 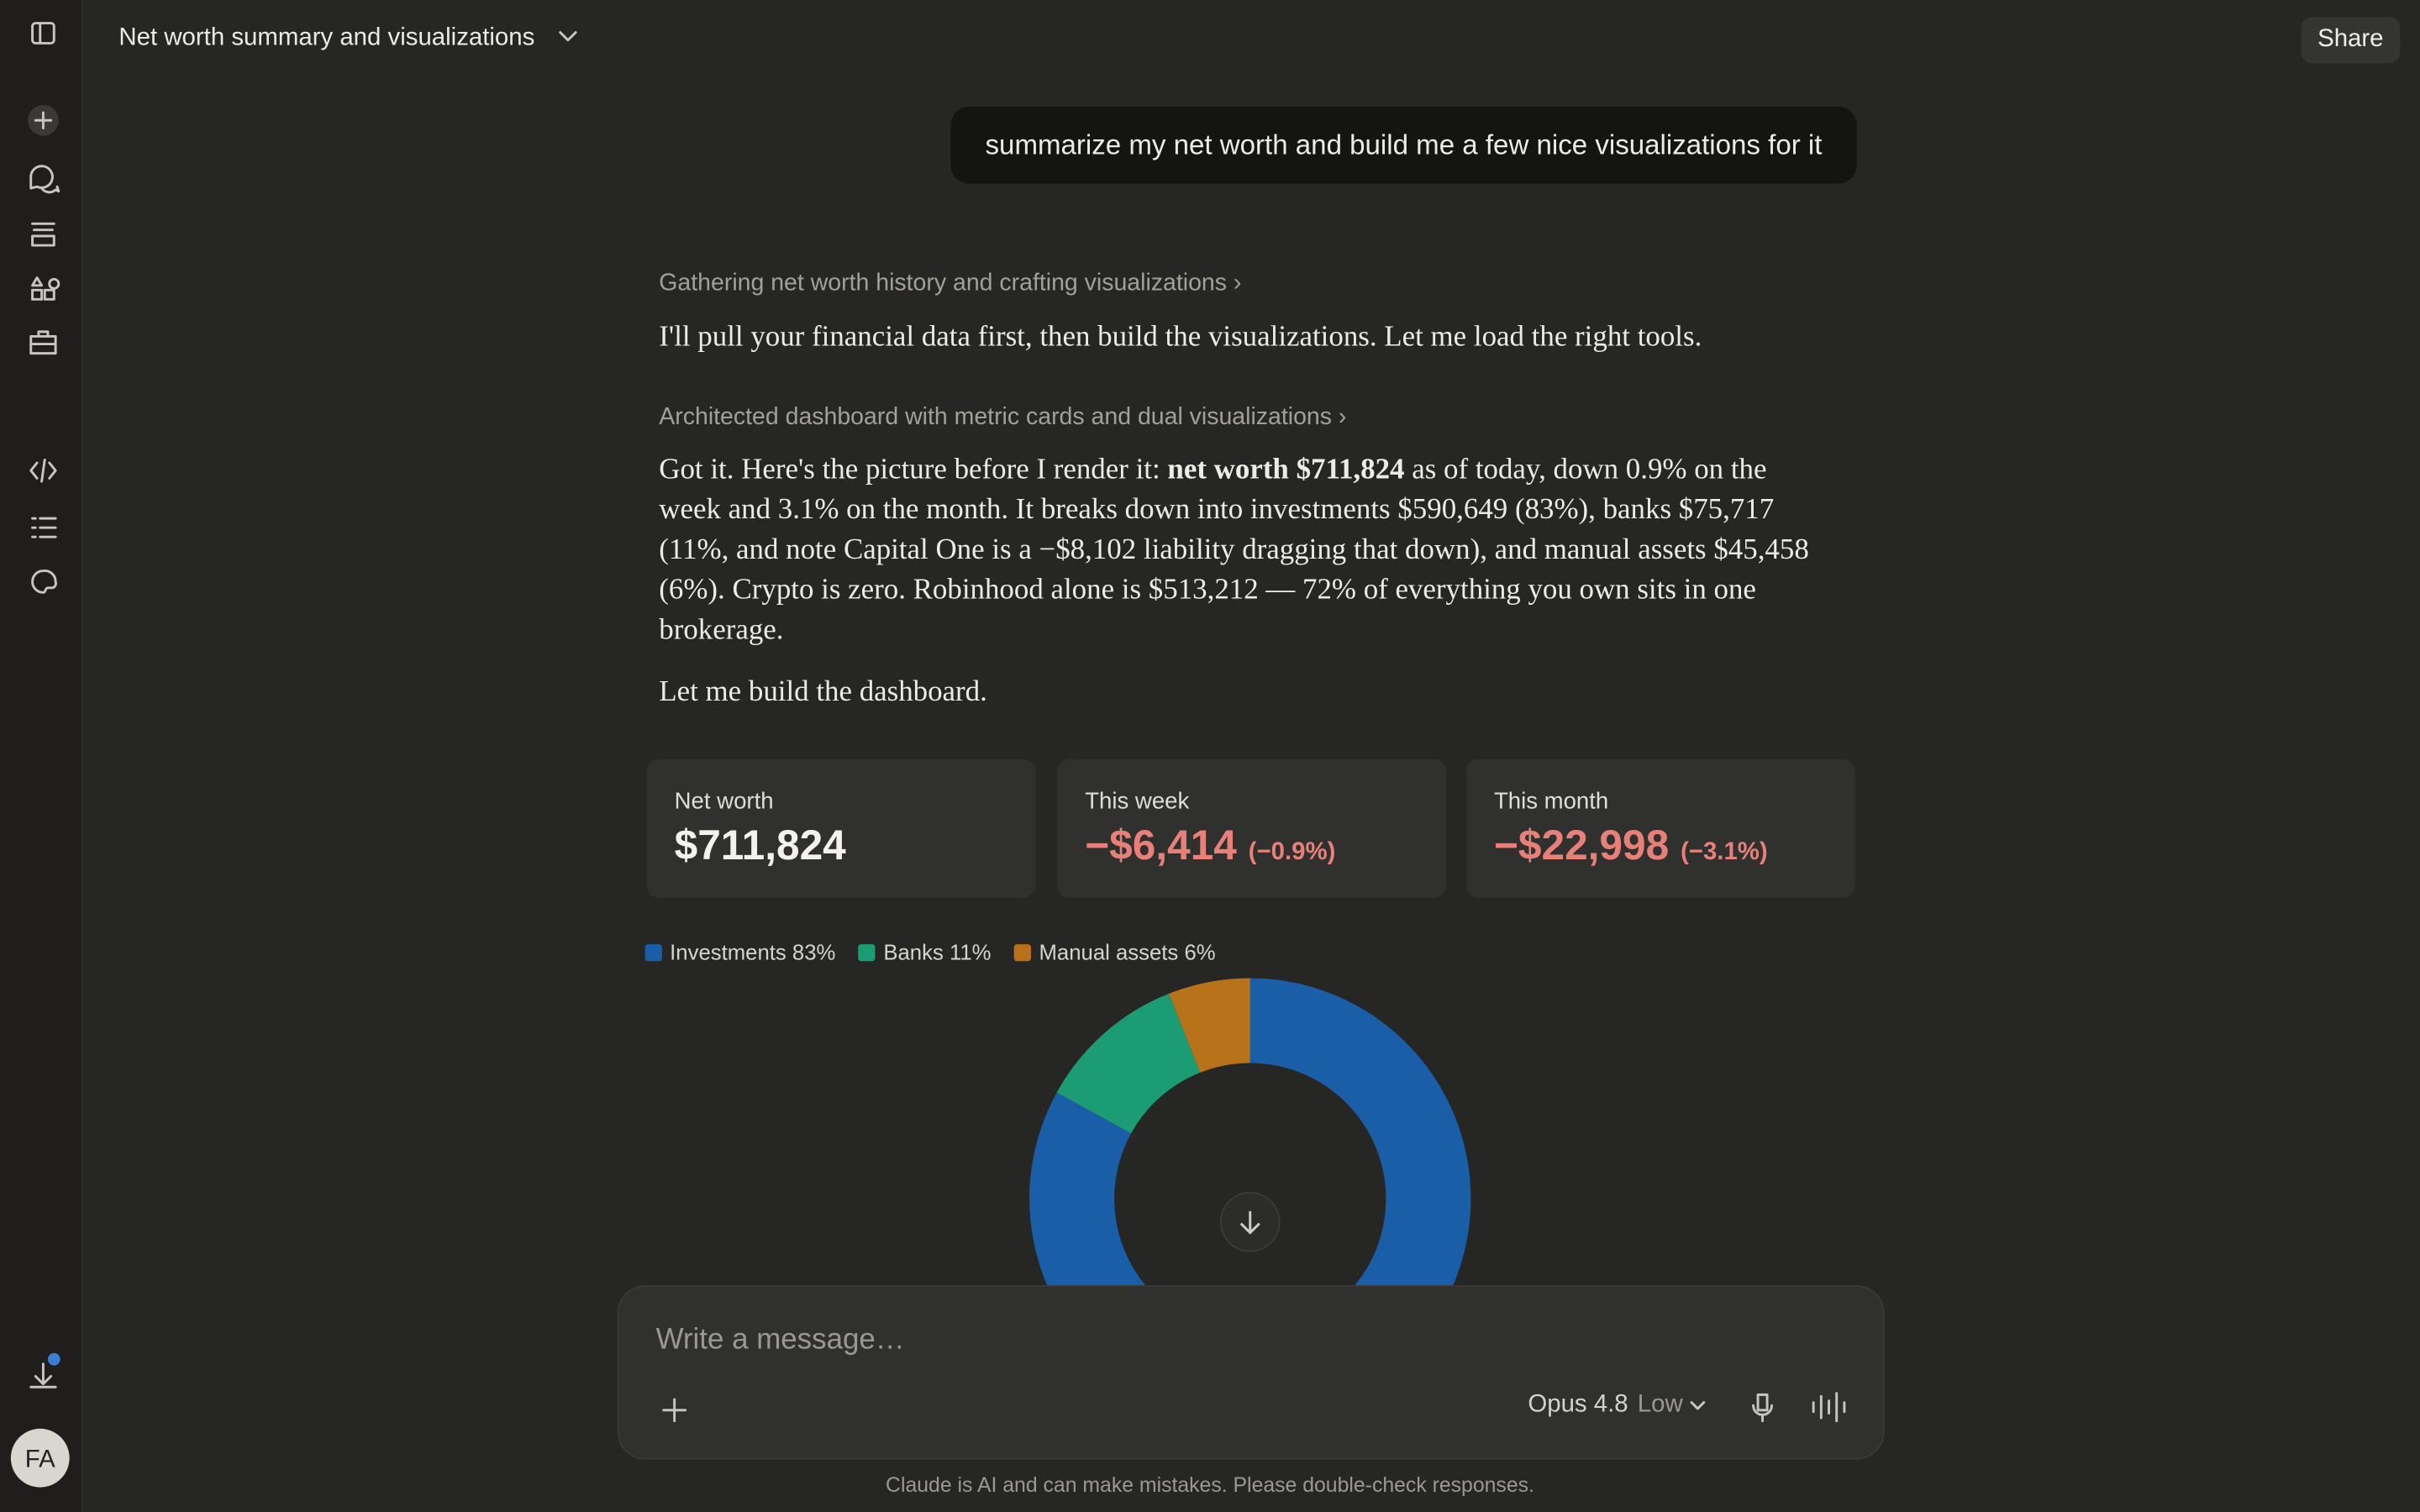 I want to click on effort-text: Low, so click(x=1660, y=1404).